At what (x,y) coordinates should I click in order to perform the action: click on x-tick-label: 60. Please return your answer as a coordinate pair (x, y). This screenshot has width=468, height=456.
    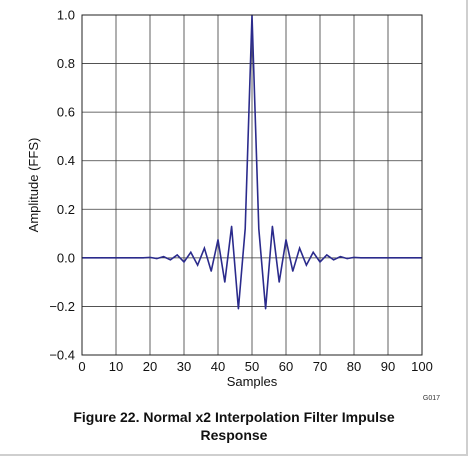
    Looking at the image, I should click on (286, 366).